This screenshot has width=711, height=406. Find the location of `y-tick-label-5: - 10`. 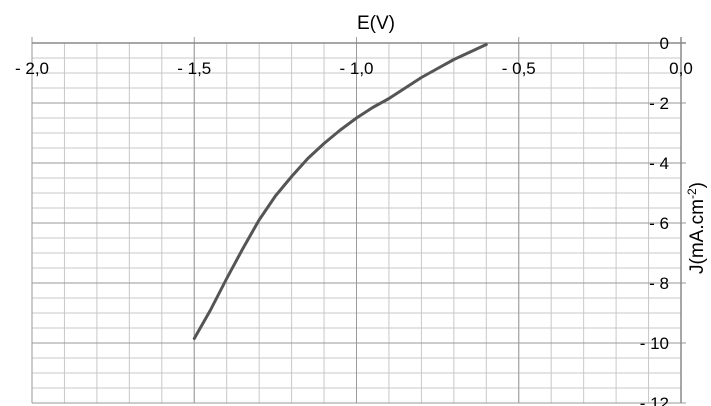

y-tick-label-5: - 10 is located at coordinates (654, 343).